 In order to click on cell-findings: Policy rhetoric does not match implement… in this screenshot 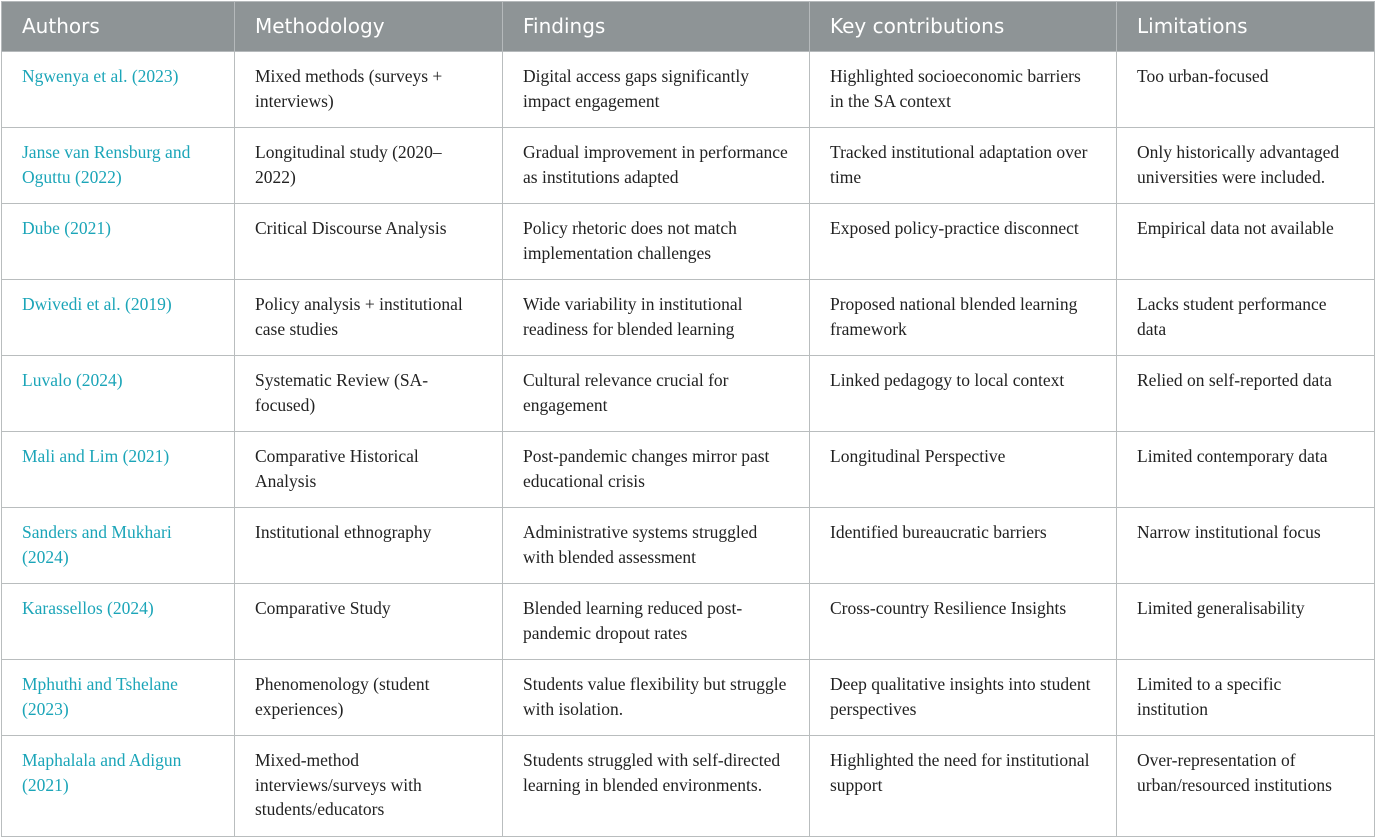, I will do `click(656, 241)`.